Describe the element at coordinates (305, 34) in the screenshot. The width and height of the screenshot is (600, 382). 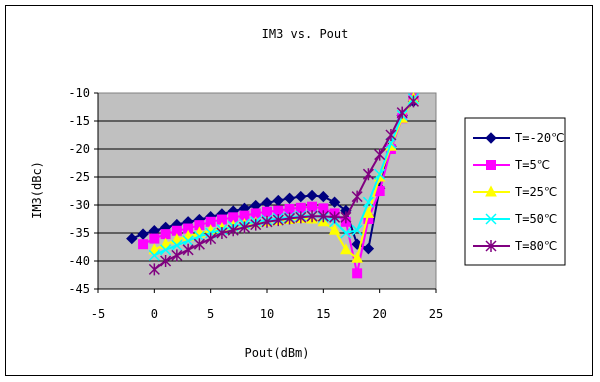
I see `chart-title: IM3 vs. Pout` at that location.